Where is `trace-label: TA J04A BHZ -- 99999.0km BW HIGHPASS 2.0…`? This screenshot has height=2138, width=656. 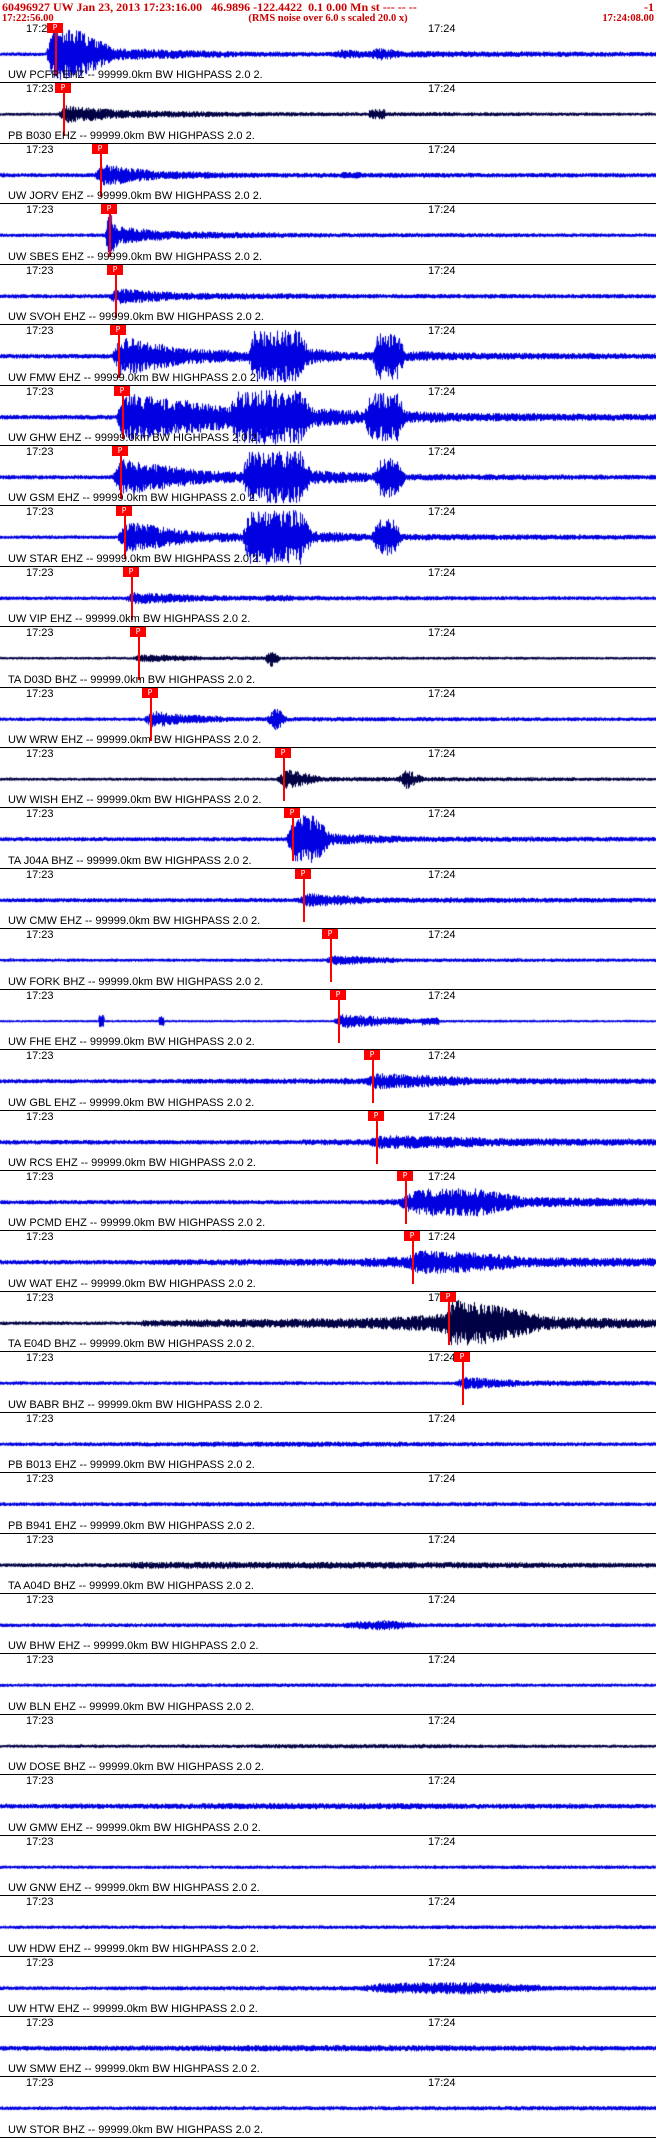 trace-label: TA J04A BHZ -- 99999.0km BW HIGHPASS 2.0… is located at coordinates (130, 860).